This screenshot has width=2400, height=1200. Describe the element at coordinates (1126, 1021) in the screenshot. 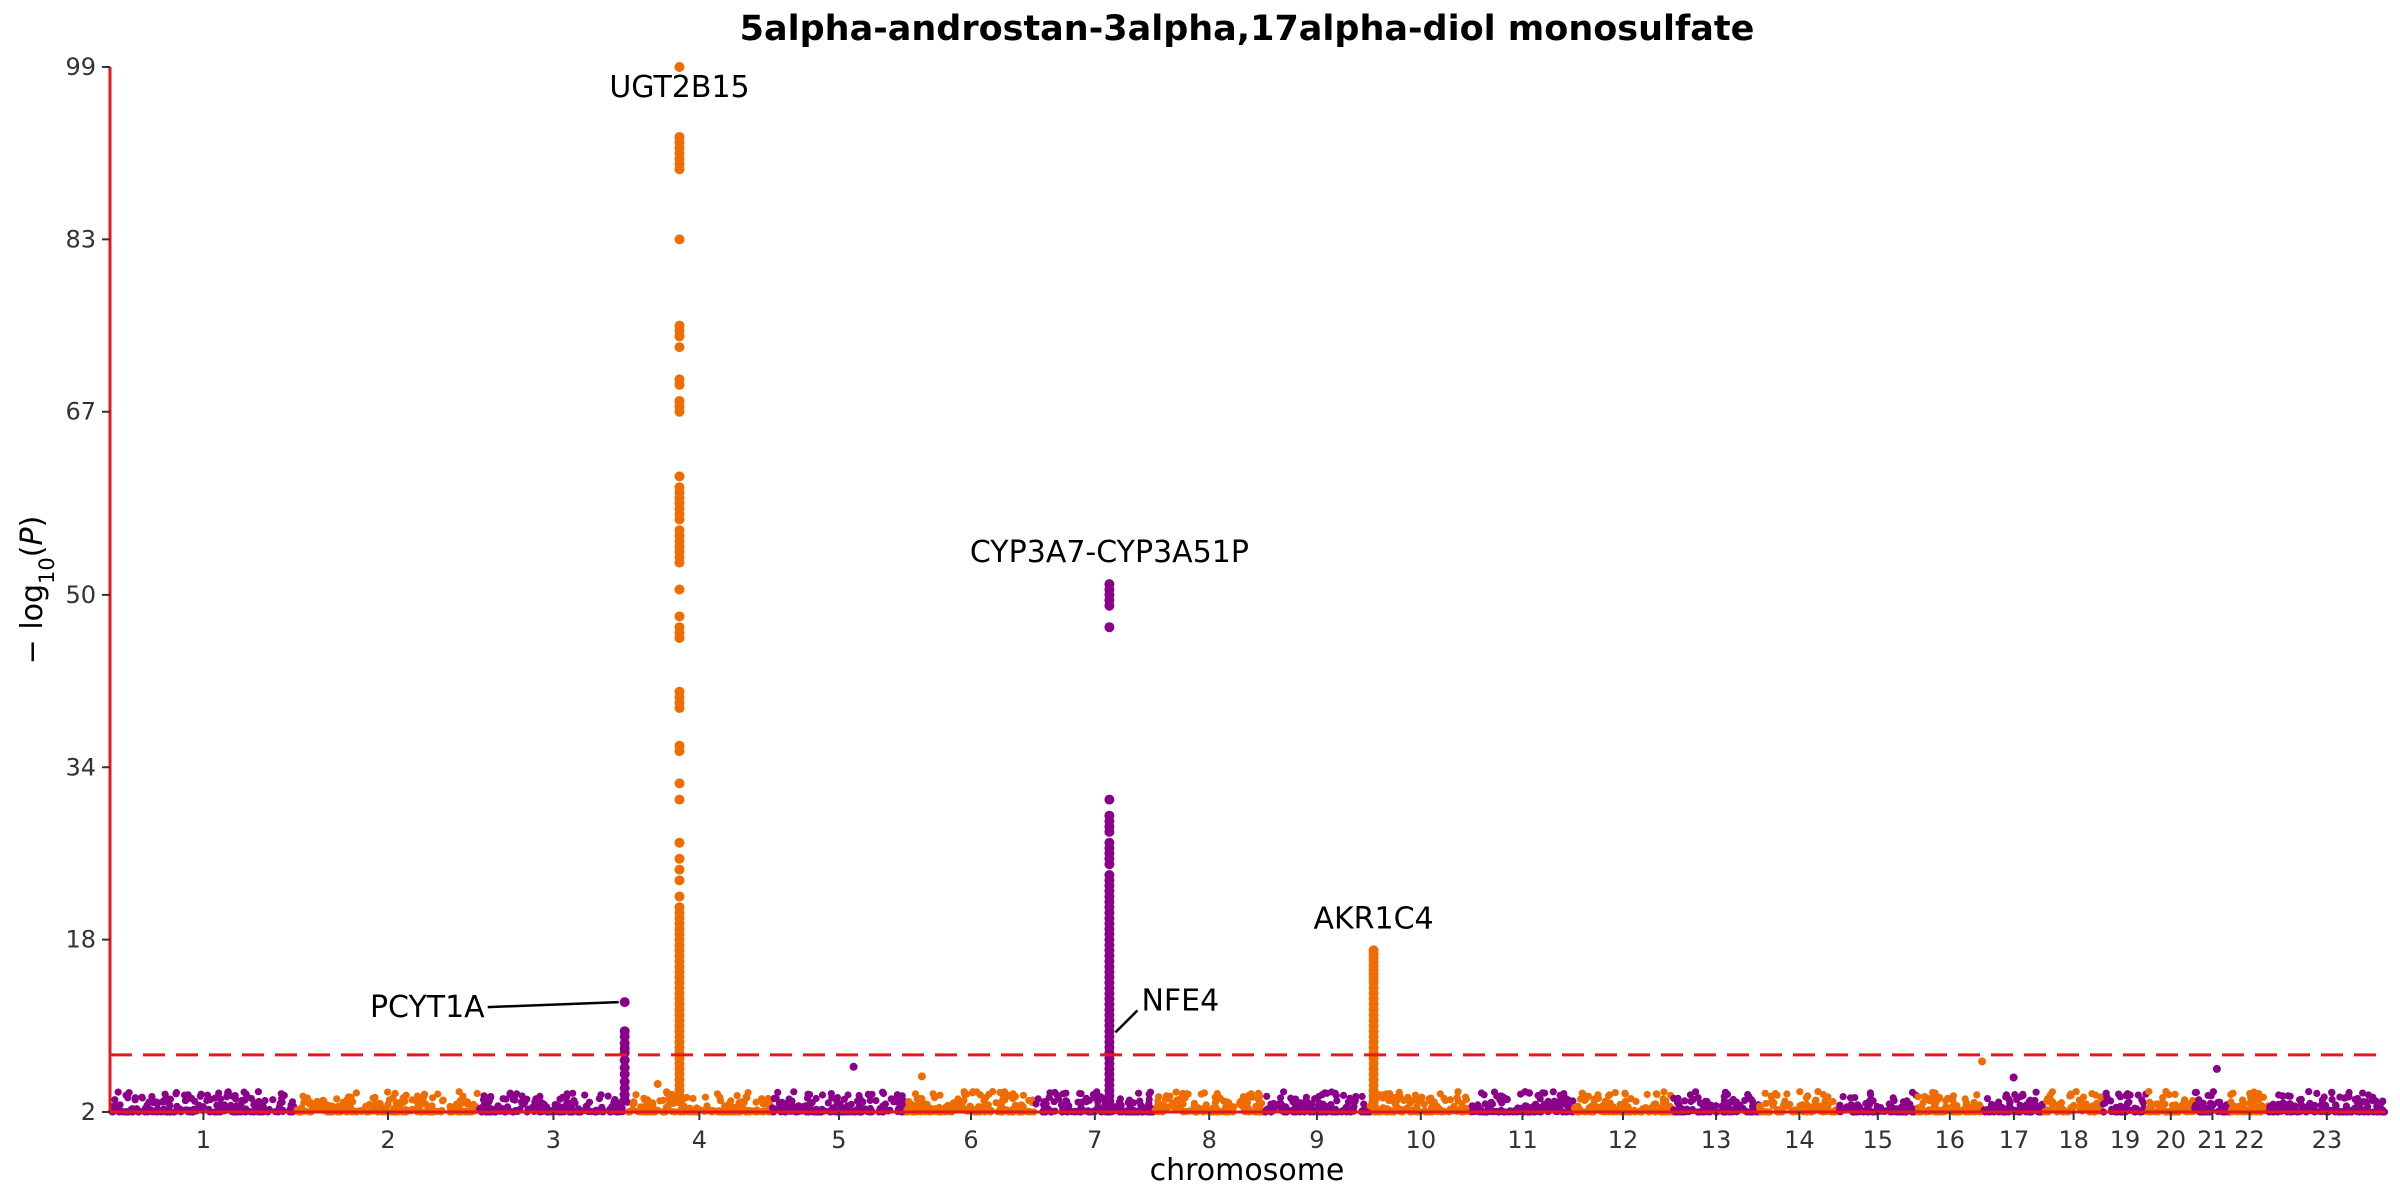

I see `annotation-nfe4-leader` at that location.